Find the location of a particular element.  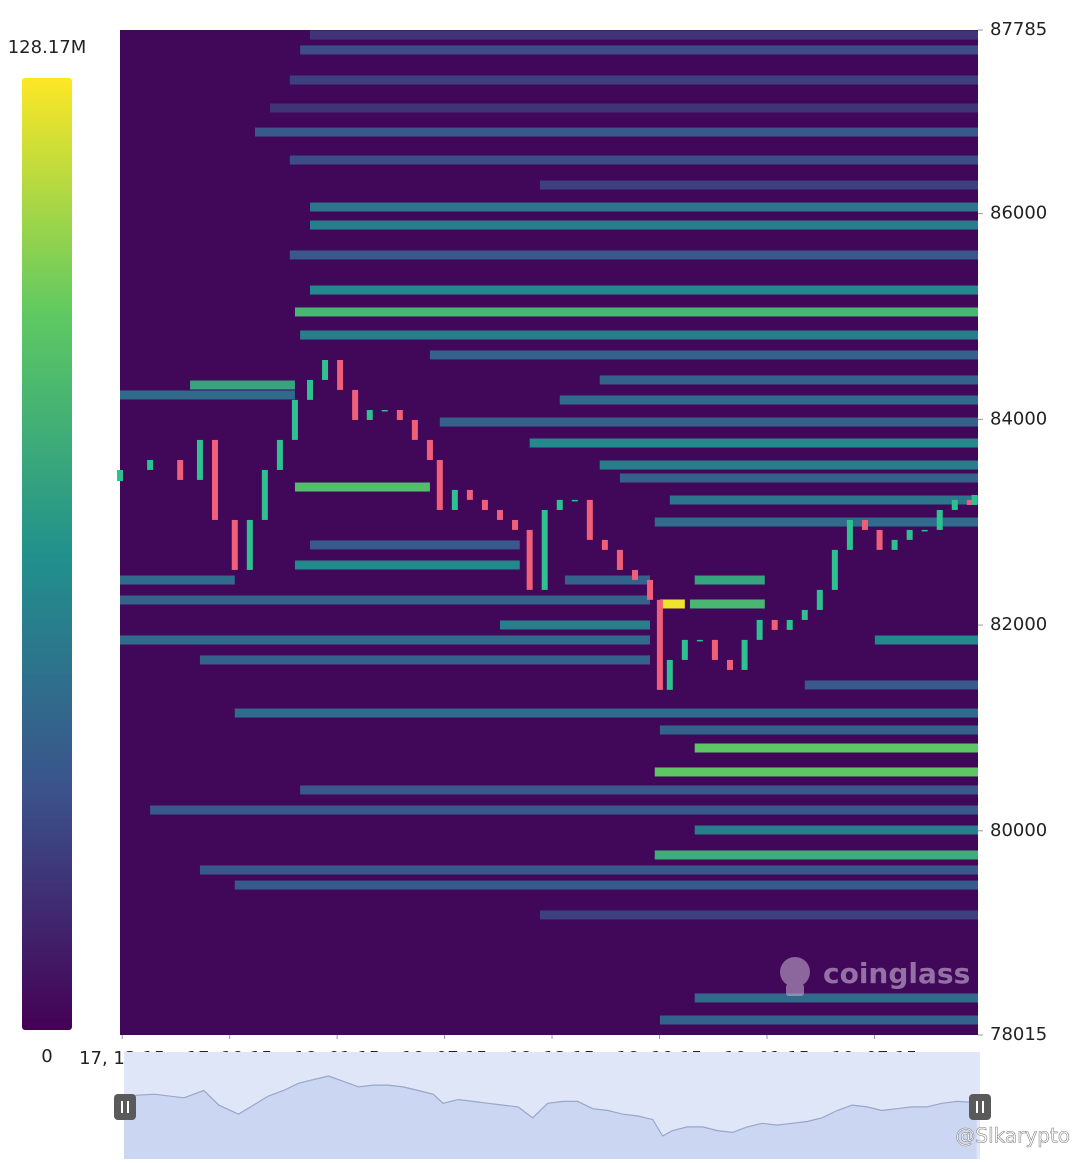

navigator-line is located at coordinates (550, 1106).